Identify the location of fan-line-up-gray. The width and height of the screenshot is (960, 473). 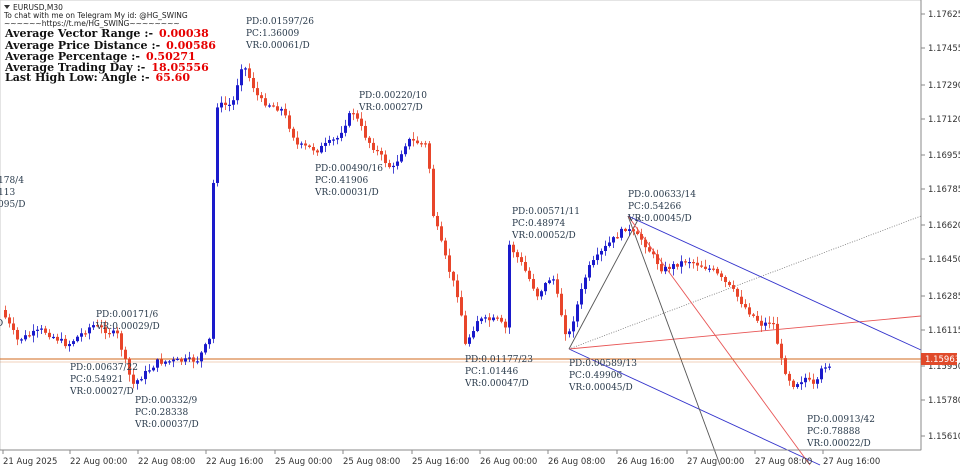
(604, 282).